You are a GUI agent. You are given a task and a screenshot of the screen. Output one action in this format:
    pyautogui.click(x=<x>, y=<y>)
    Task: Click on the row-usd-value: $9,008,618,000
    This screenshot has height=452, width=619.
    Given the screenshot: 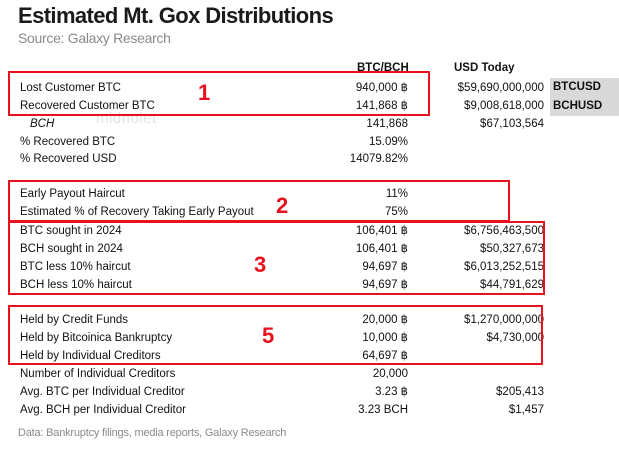 What is the action you would take?
    pyautogui.click(x=504, y=106)
    